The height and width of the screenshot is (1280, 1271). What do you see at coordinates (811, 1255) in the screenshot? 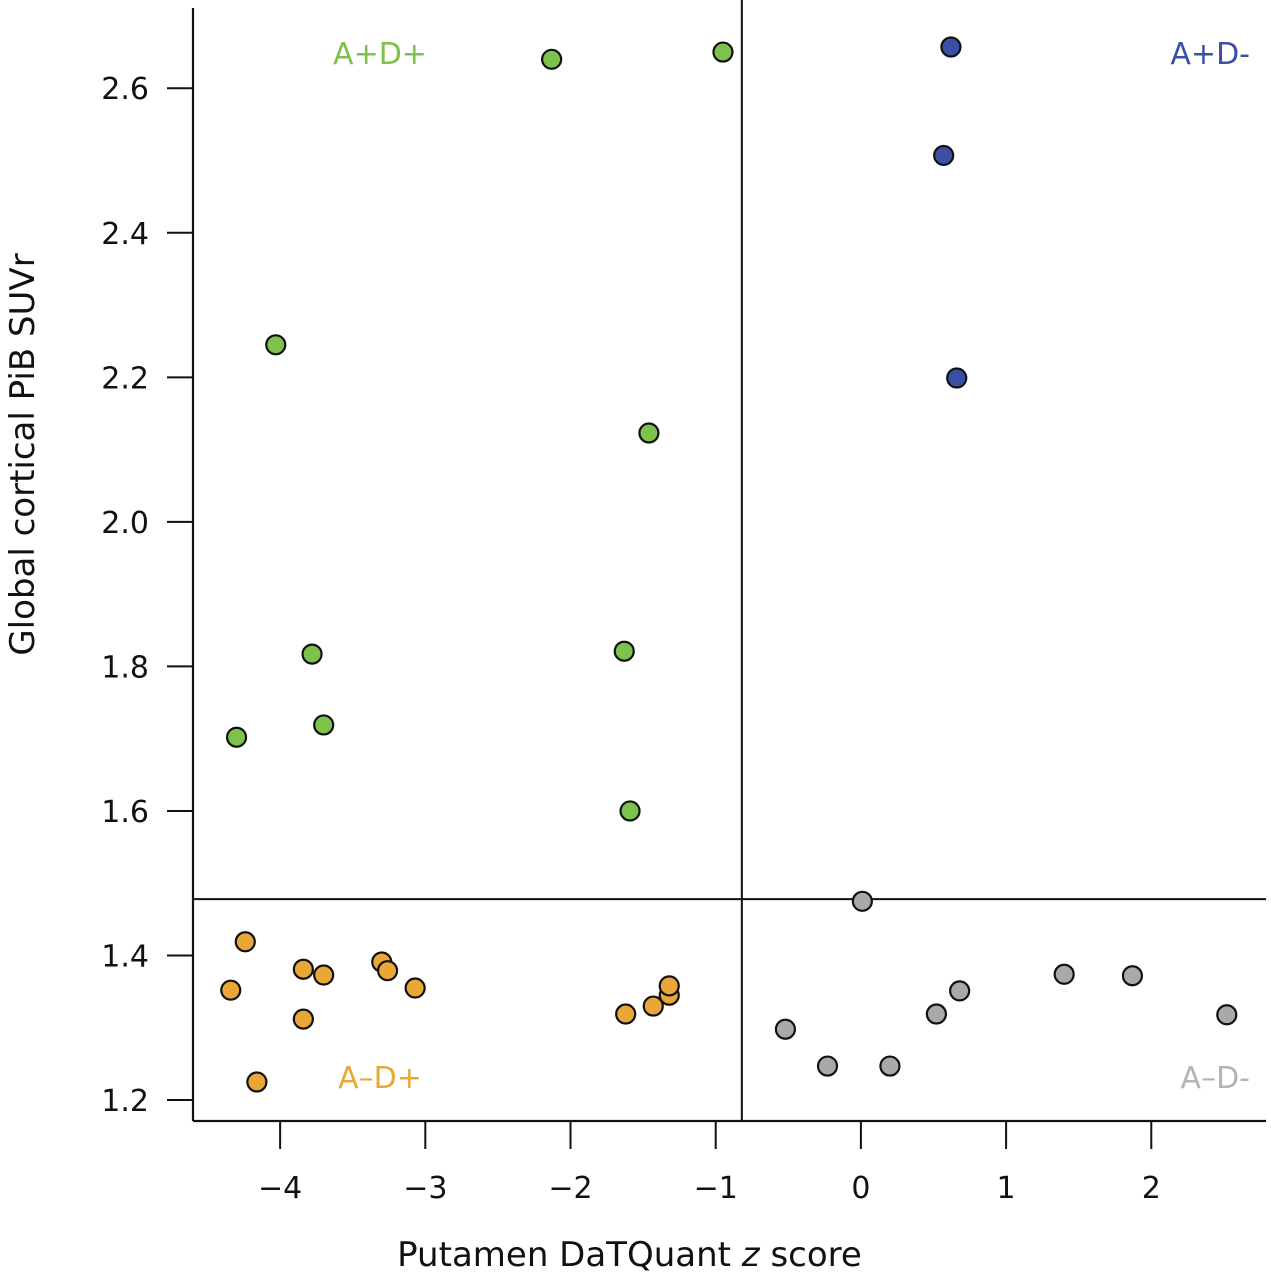
I see `x-axis-title-part: score` at bounding box center [811, 1255].